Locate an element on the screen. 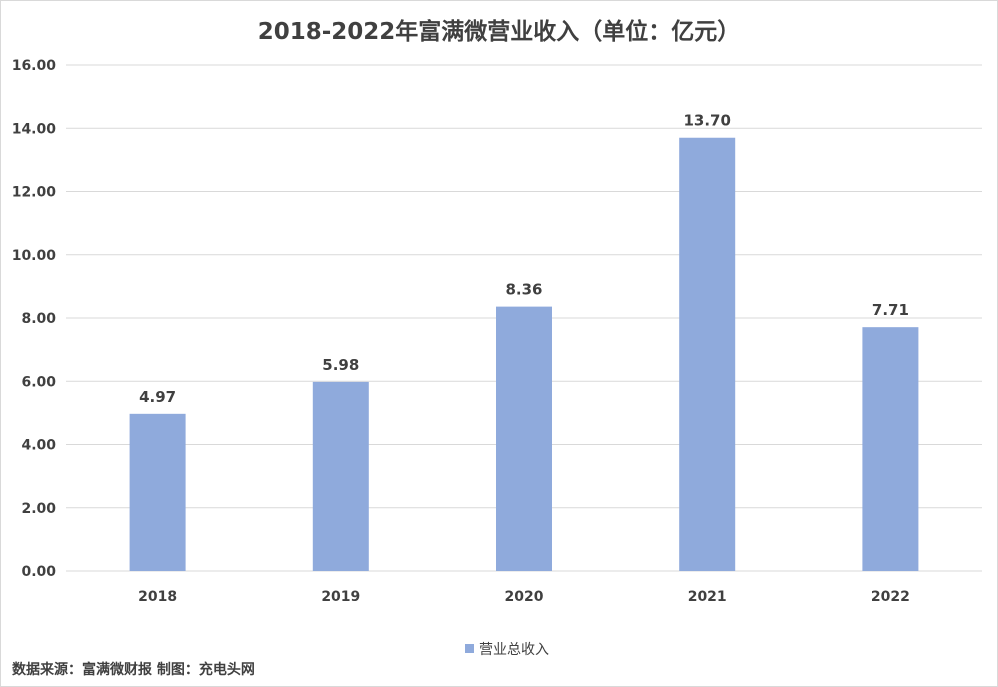 This screenshot has width=998, height=687. y-tick-label: 8.00 is located at coordinates (38, 319).